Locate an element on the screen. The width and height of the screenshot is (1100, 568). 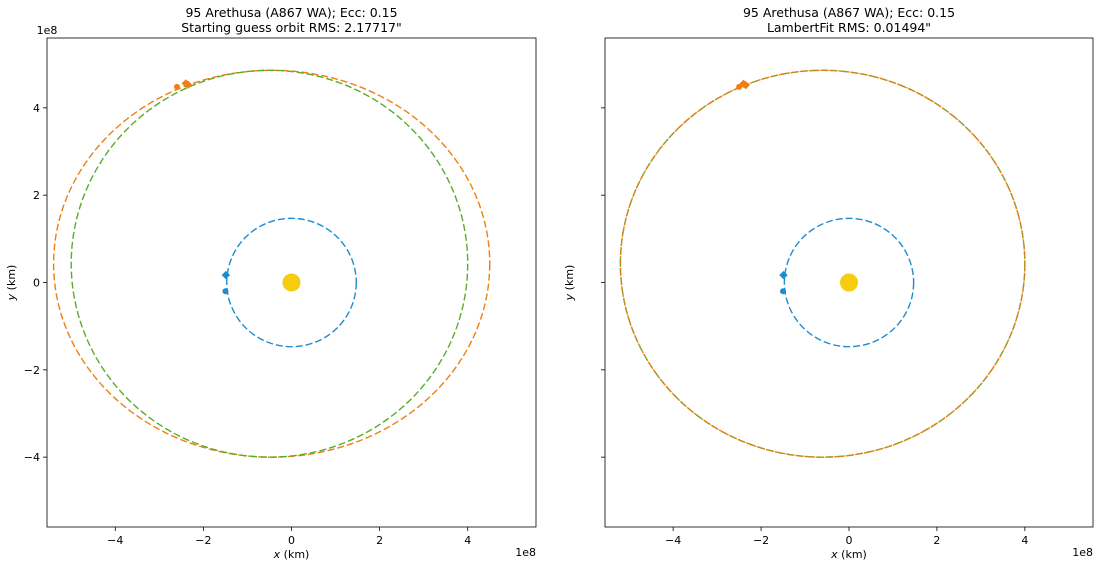
chart-subtitle: Starting guess orbit RMS: 2.17717" is located at coordinates (291, 27).